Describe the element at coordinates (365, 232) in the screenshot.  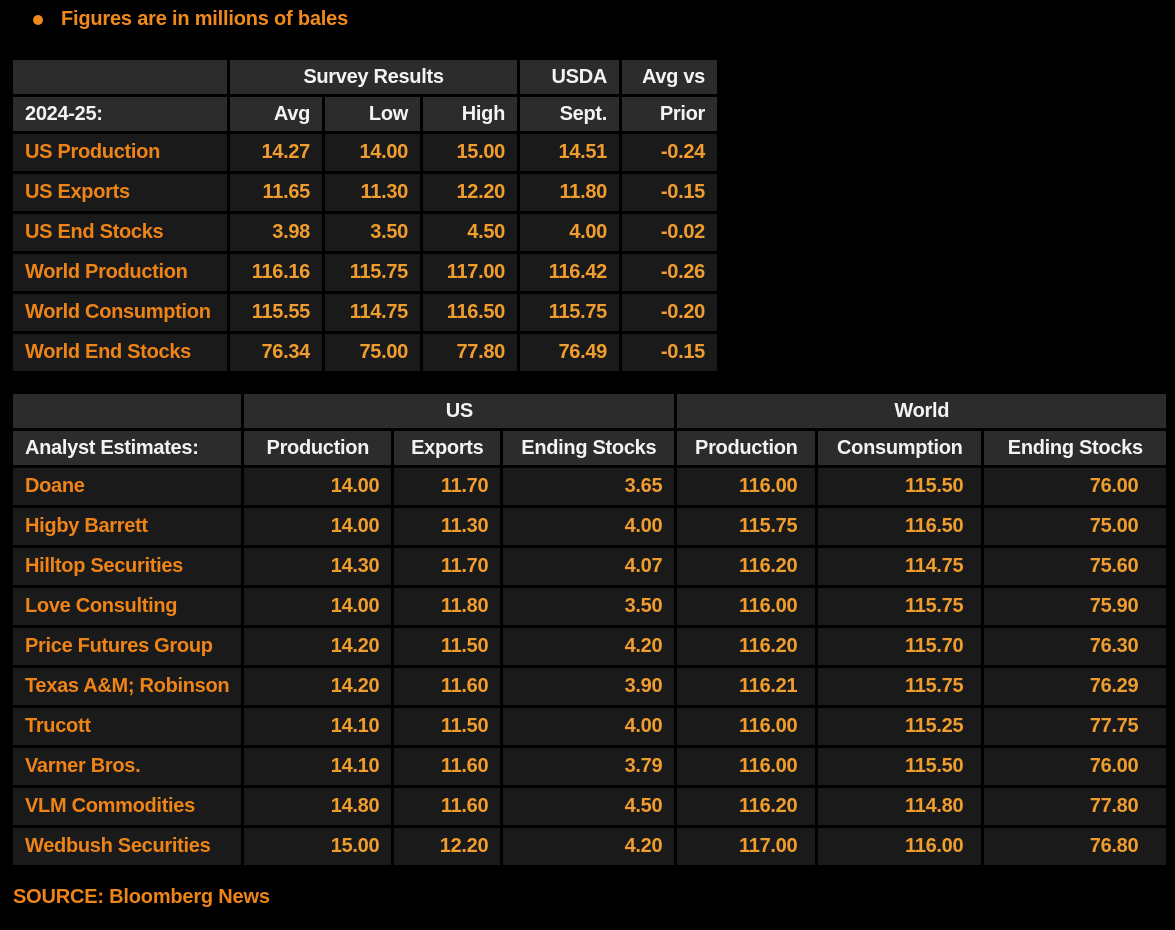
I see `table-row: US End Stocks 3.98 3.50 4.50 4.00 -0.02` at that location.